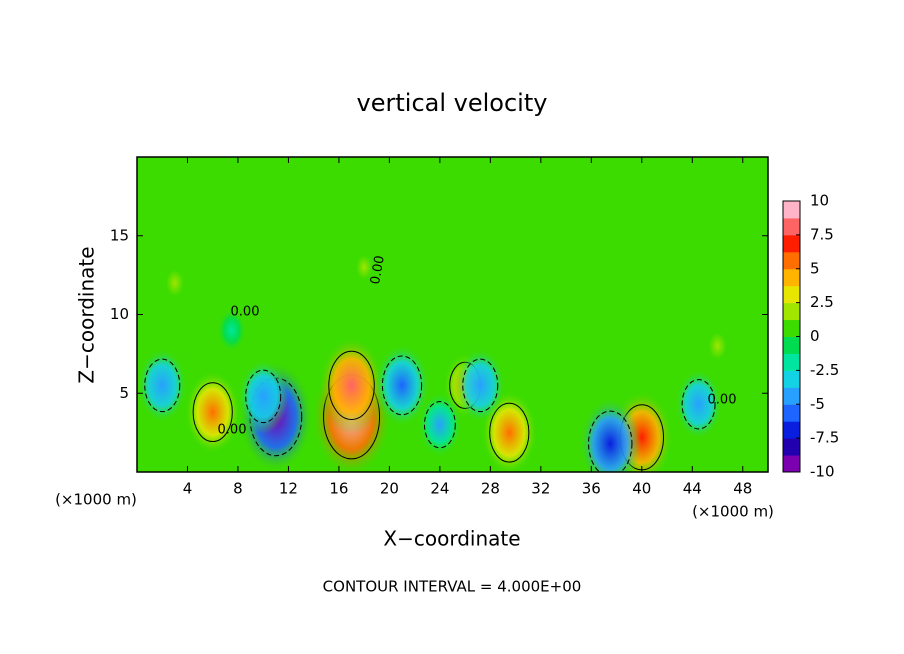  What do you see at coordinates (815, 268) in the screenshot?
I see `colorbar-tick-label: 5` at bounding box center [815, 268].